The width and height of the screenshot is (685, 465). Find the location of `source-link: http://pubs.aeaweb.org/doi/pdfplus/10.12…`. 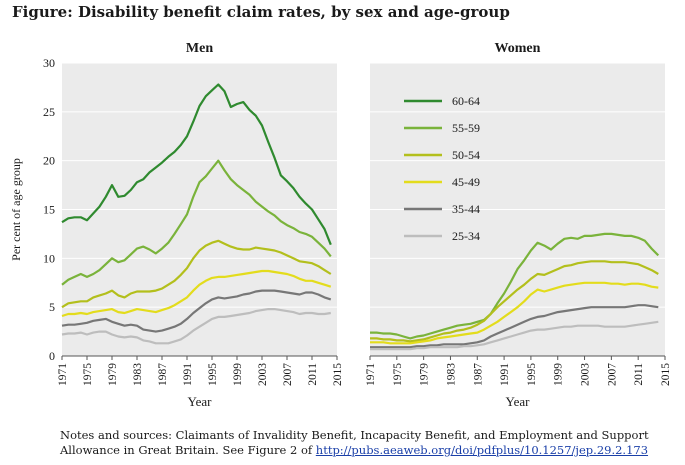

source-link: http://pubs.aeaweb.org/doi/pdfplus/10.12… is located at coordinates (482, 450).